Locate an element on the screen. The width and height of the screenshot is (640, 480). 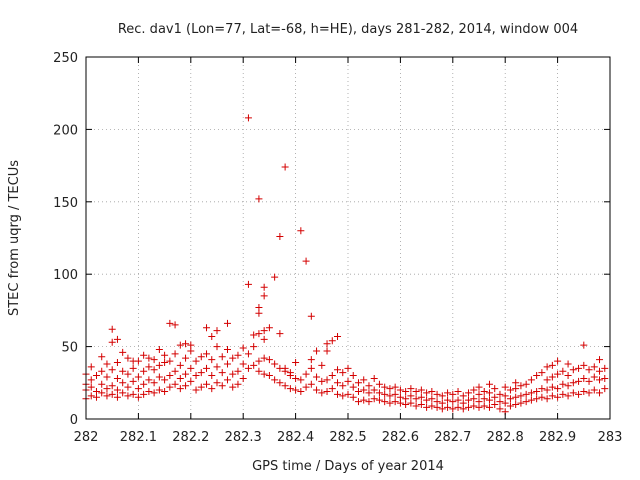
x-tick-label: 282.6 is located at coordinates (400, 437).